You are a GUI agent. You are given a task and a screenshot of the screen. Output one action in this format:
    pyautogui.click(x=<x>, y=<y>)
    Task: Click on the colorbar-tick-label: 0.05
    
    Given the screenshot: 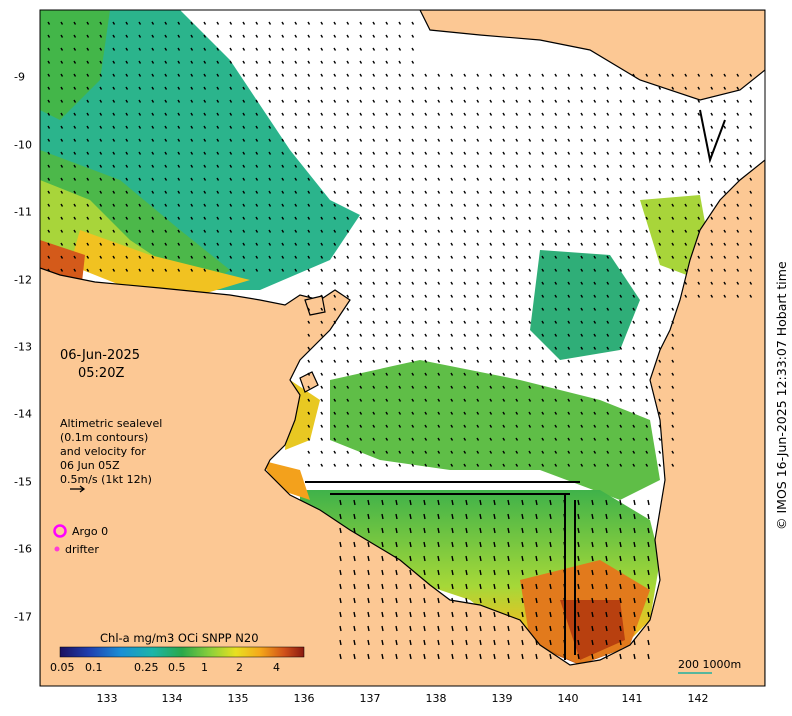 What is the action you would take?
    pyautogui.click(x=62, y=667)
    